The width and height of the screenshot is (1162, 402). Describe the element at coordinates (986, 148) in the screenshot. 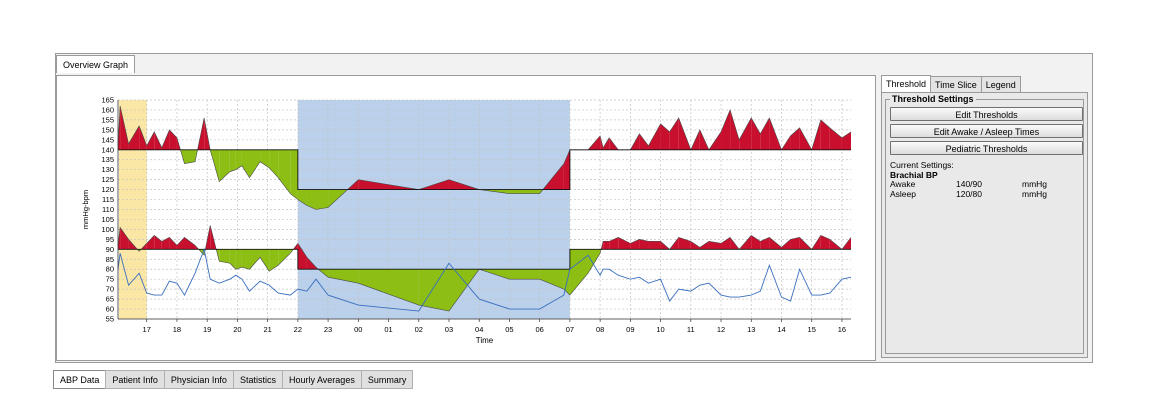

I see `pediatric-thresholds-button: Pediatric Thresholds` at that location.